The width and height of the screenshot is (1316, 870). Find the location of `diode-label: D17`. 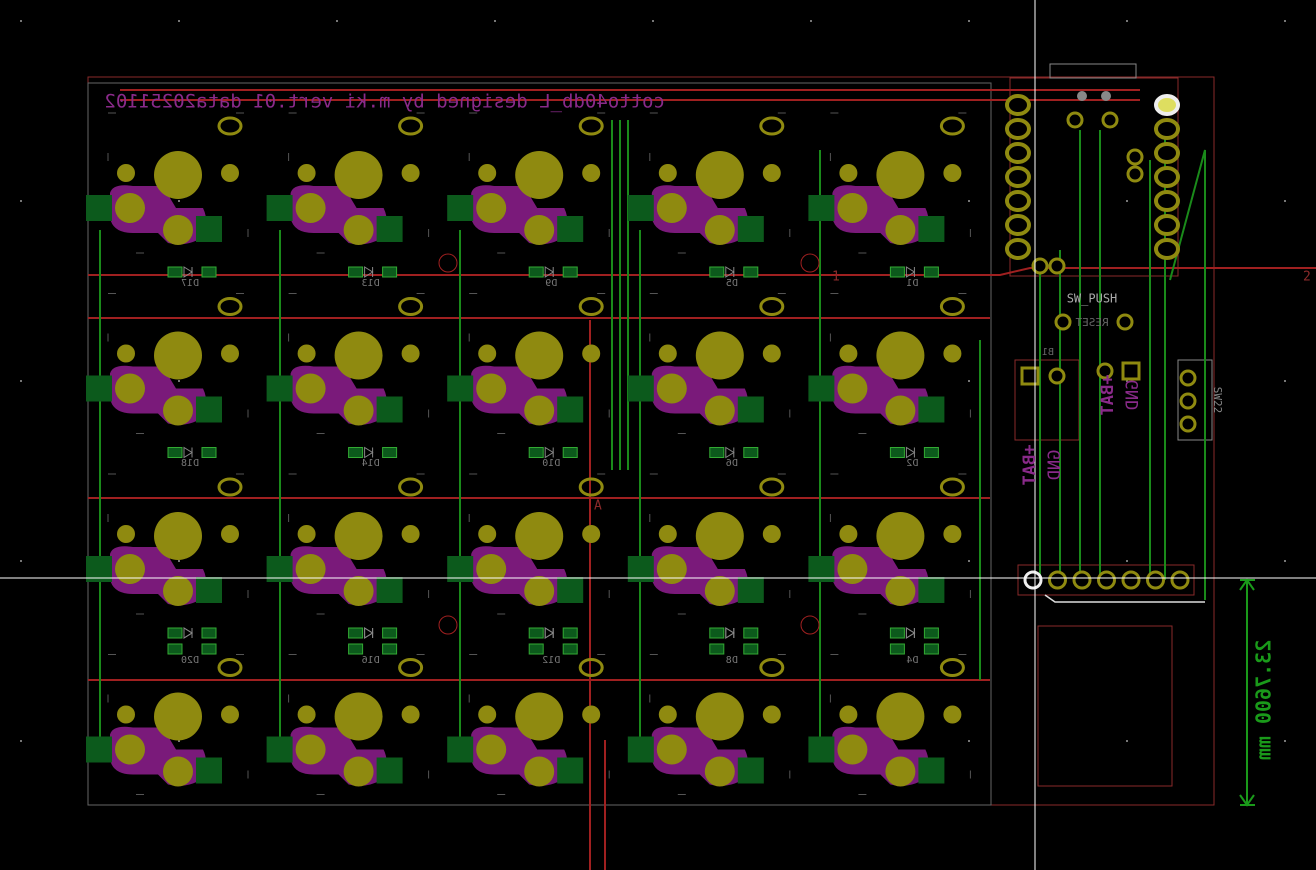

diode-label: D17 is located at coordinates (190, 283).